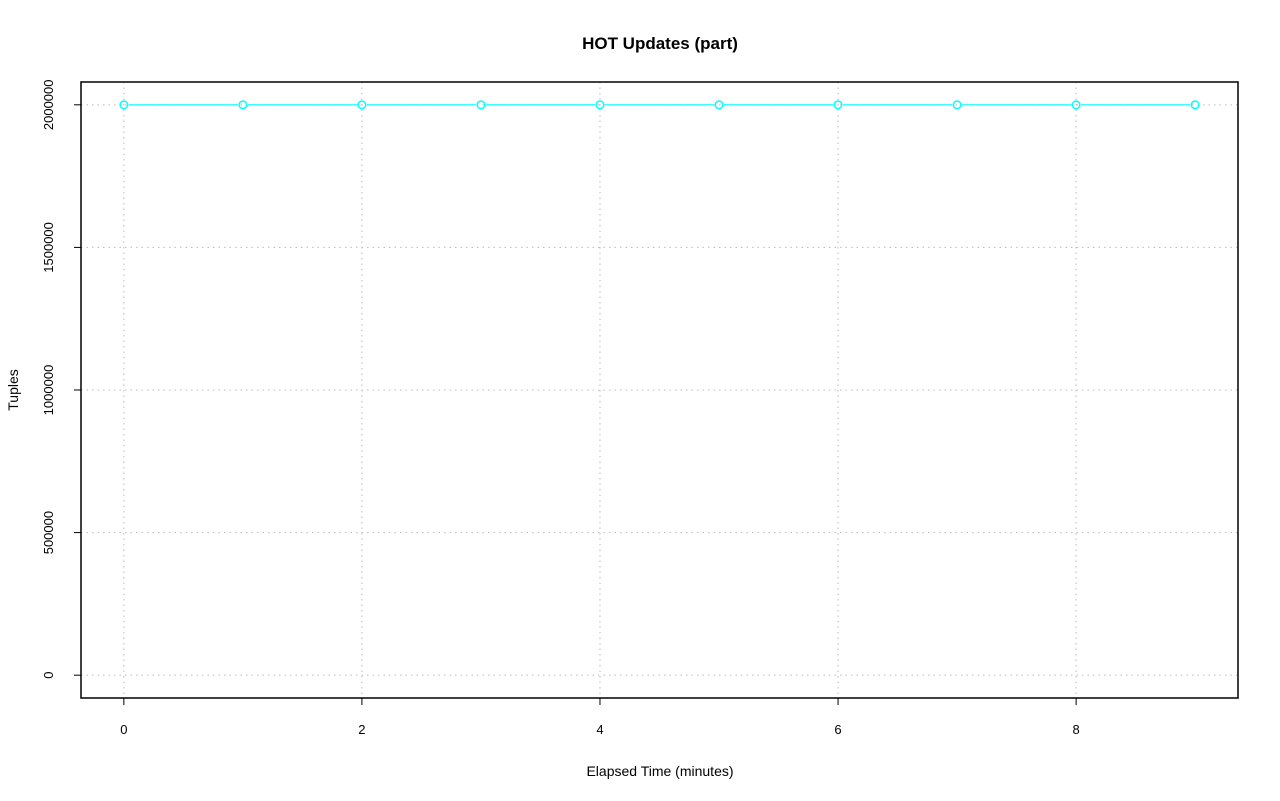 Image resolution: width=1280 pixels, height=801 pixels. What do you see at coordinates (48, 247) in the screenshot?
I see `y-tick-label: 1500000` at bounding box center [48, 247].